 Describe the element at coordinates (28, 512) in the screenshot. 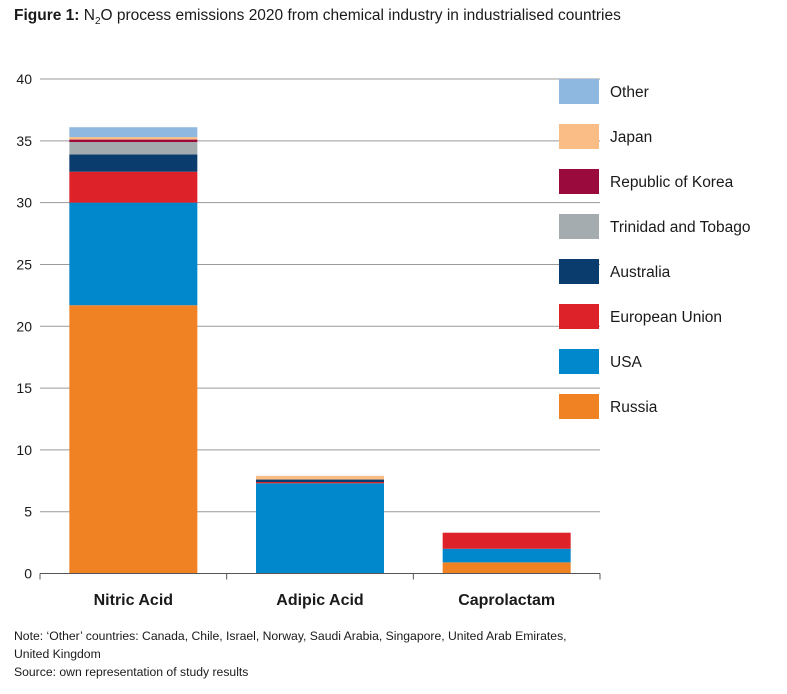

I see `y-tick-label: 5` at that location.